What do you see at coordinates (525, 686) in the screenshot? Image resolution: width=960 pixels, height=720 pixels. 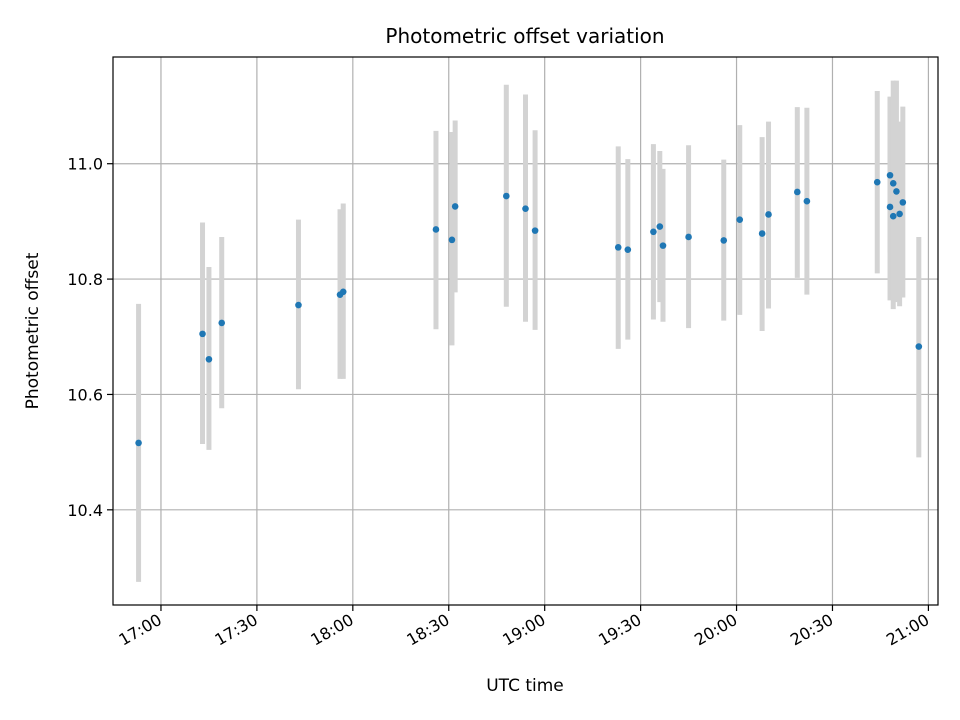 I see `x-axis-label: UTC time` at bounding box center [525, 686].